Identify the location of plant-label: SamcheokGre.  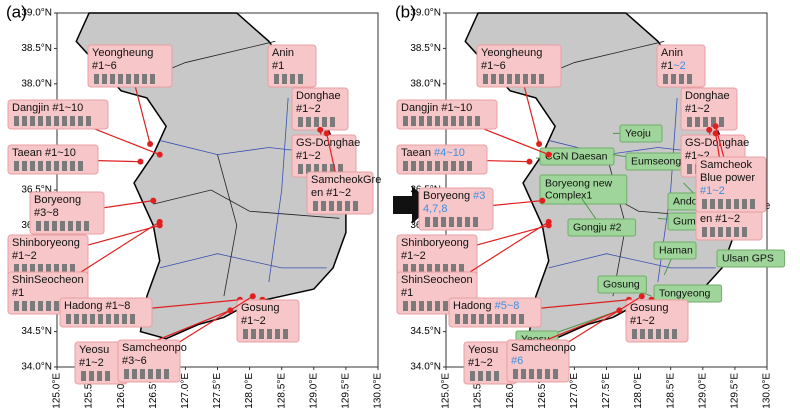
(346, 180).